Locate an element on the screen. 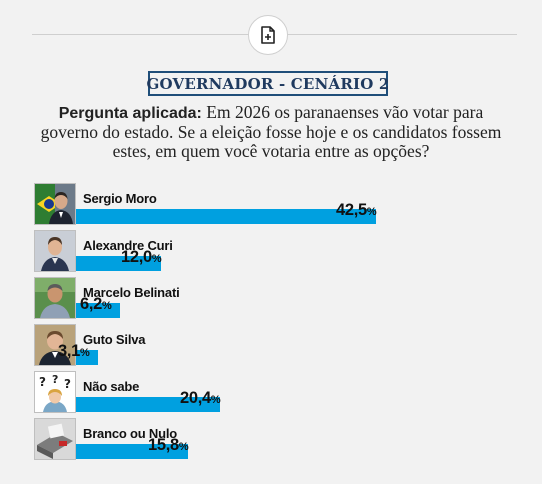 This screenshot has width=542, height=484. candidate-name: Marcelo Belinati is located at coordinates (131, 292).